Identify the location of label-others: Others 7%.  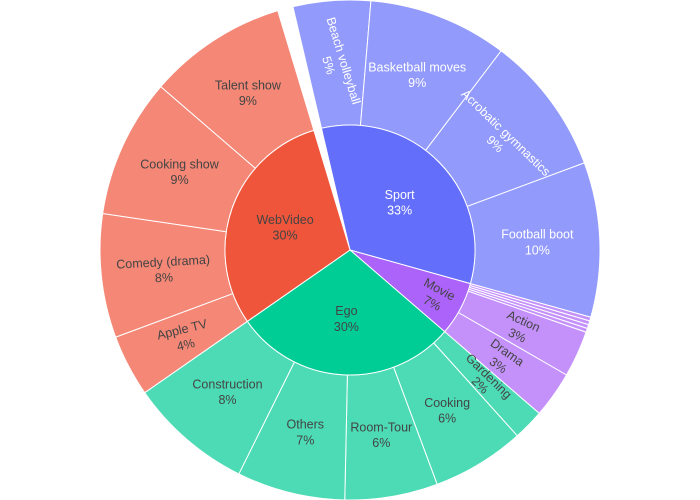
(306, 433).